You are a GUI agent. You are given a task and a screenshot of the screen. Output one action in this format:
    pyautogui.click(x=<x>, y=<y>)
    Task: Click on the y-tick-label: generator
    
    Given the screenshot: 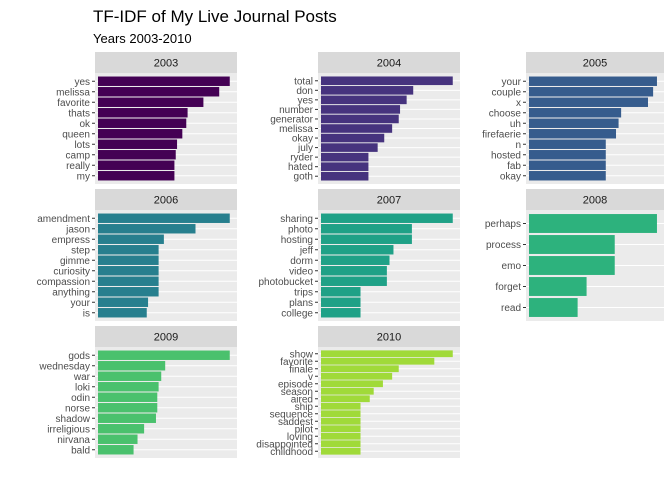 What is the action you would take?
    pyautogui.click(x=291, y=119)
    